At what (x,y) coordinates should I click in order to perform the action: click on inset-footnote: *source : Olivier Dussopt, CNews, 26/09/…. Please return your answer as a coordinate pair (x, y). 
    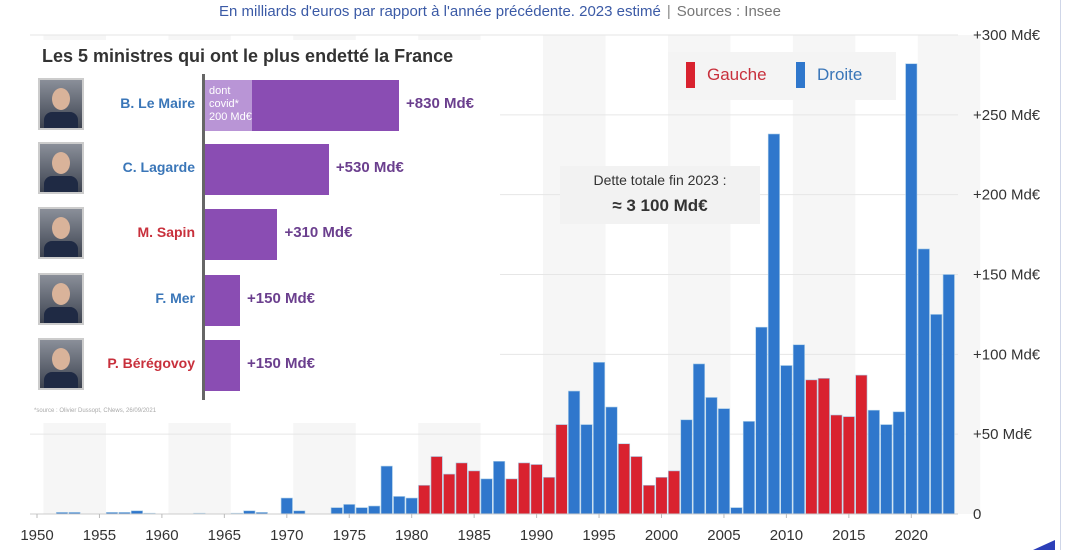
    Looking at the image, I should click on (95, 411).